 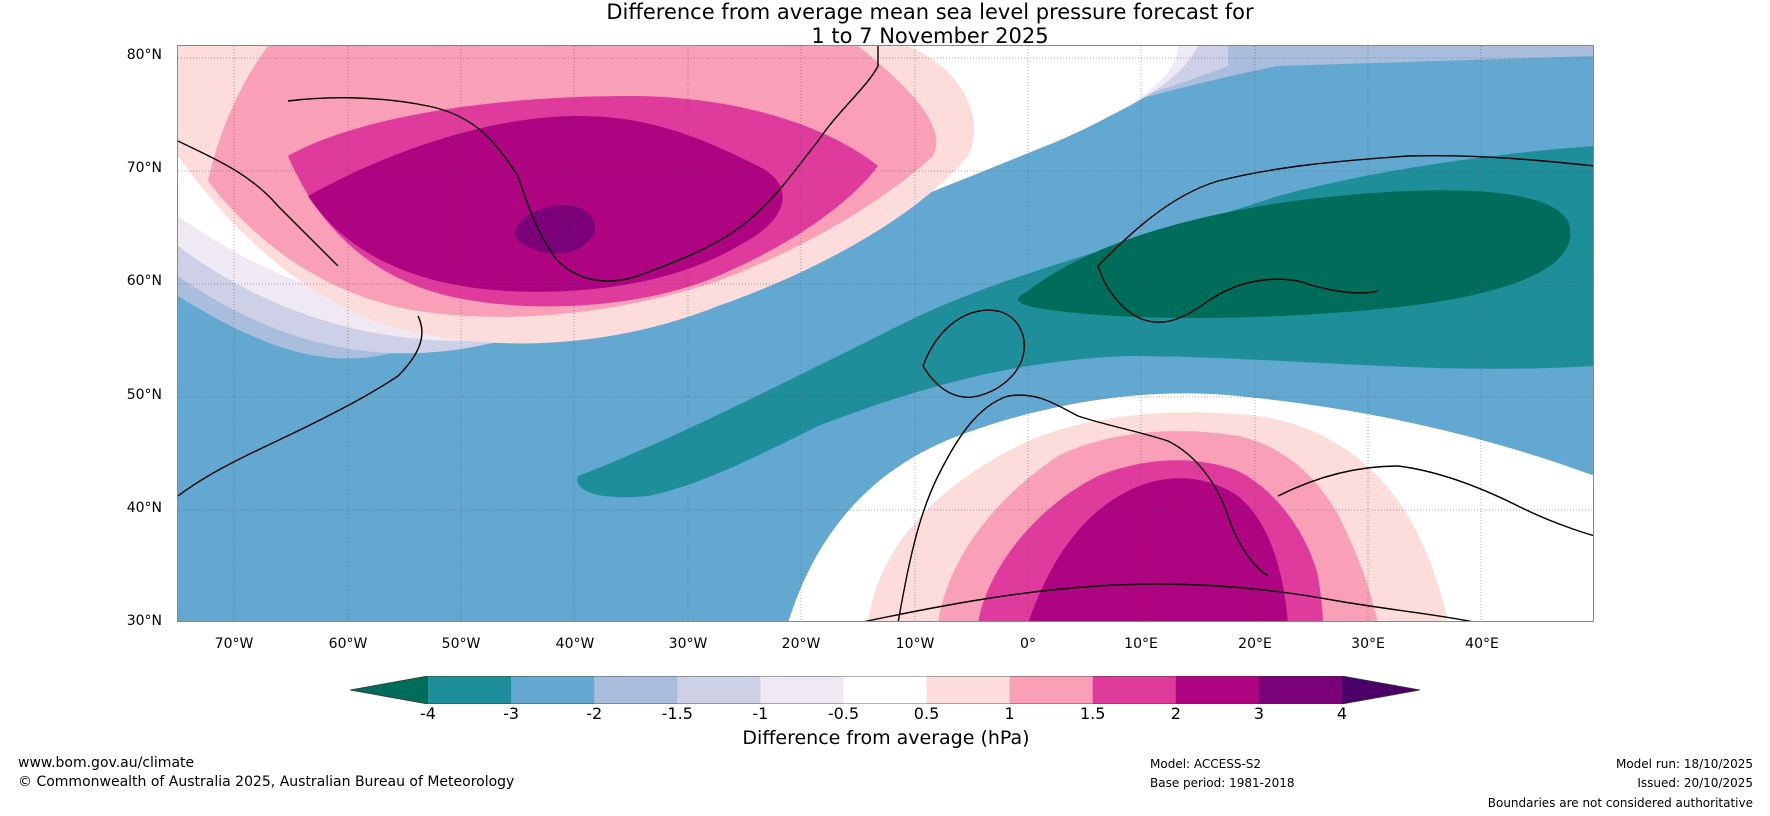 What do you see at coordinates (144, 168) in the screenshot?
I see `lat-label-70n: 70°N` at bounding box center [144, 168].